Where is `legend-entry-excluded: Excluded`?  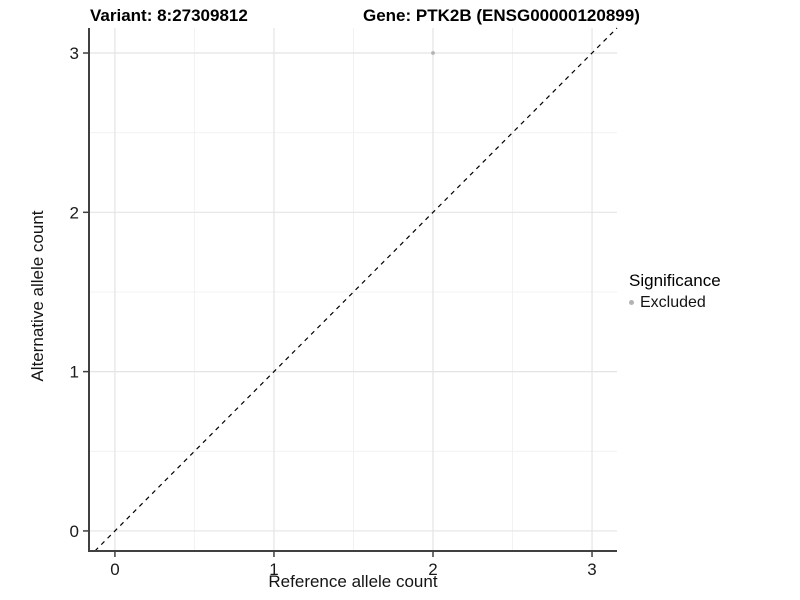
legend-entry-excluded: Excluded is located at coordinates (675, 302).